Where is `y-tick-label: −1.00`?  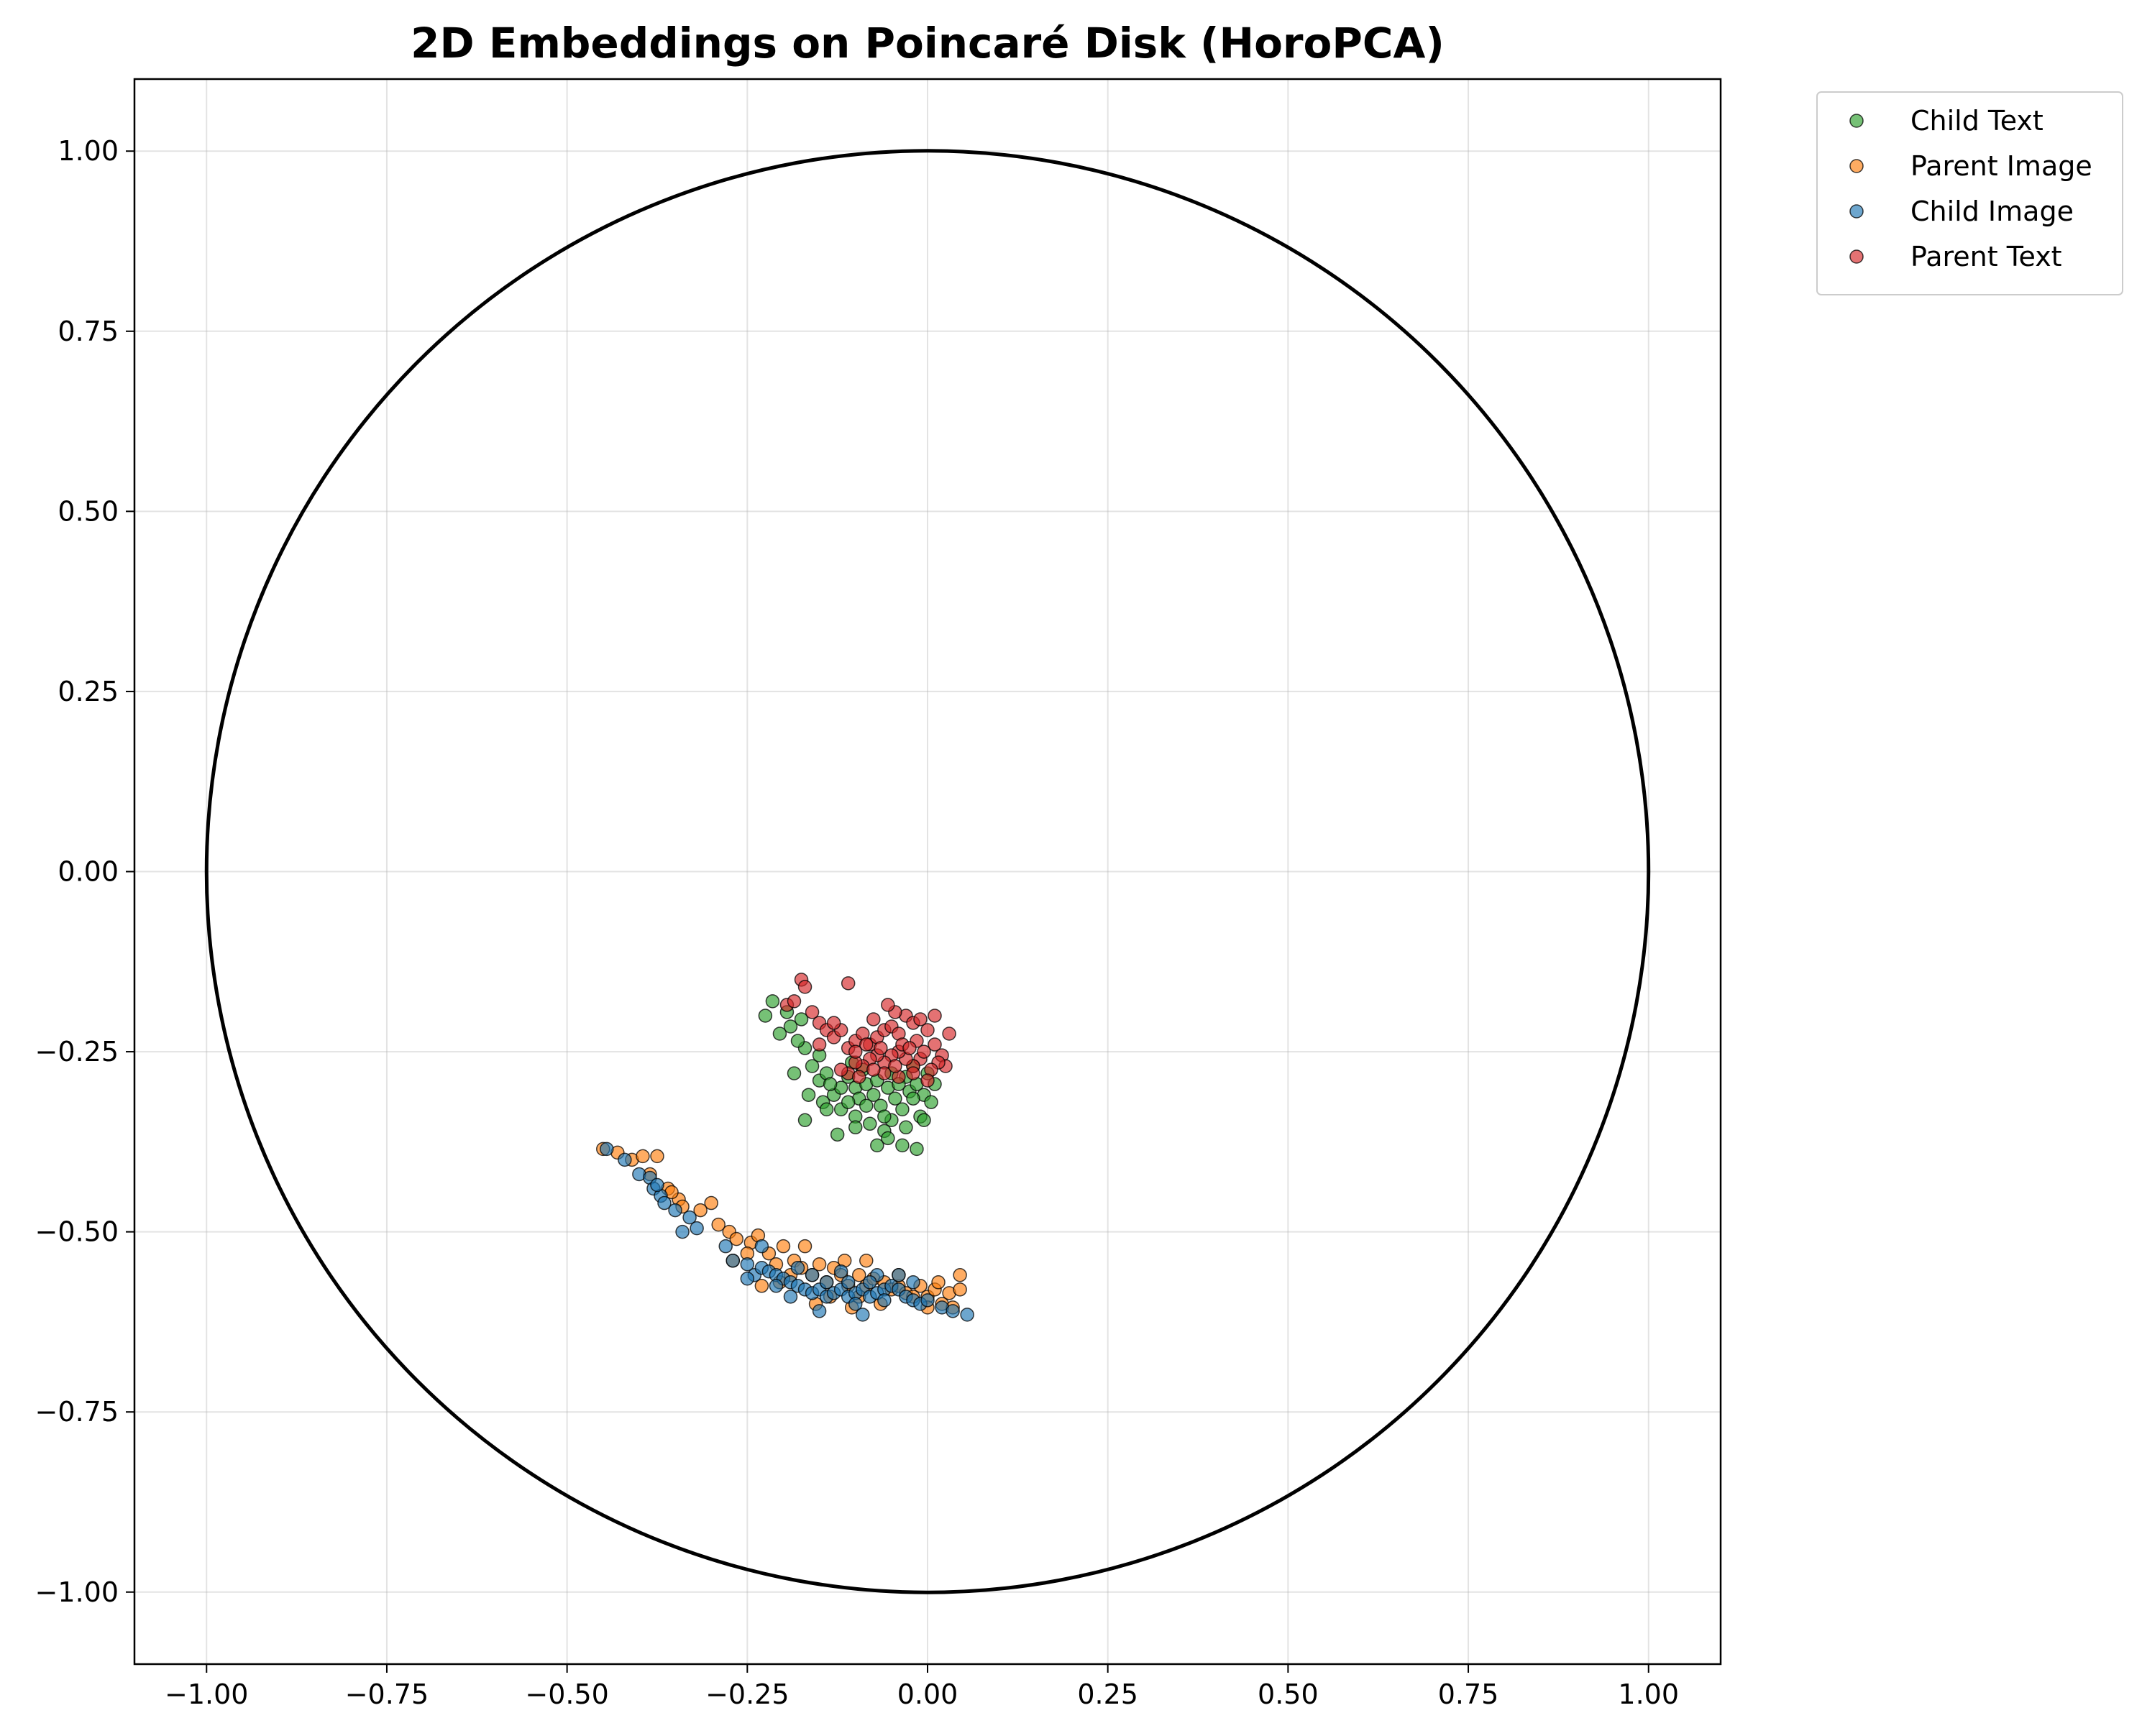
y-tick-label: −1.00 is located at coordinates (77, 1592).